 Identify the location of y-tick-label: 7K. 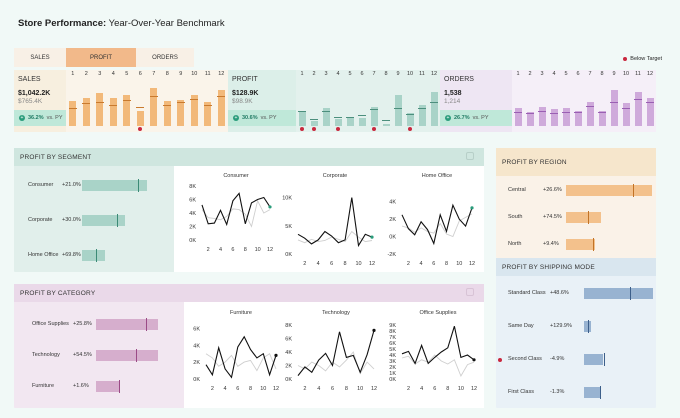
(392, 338).